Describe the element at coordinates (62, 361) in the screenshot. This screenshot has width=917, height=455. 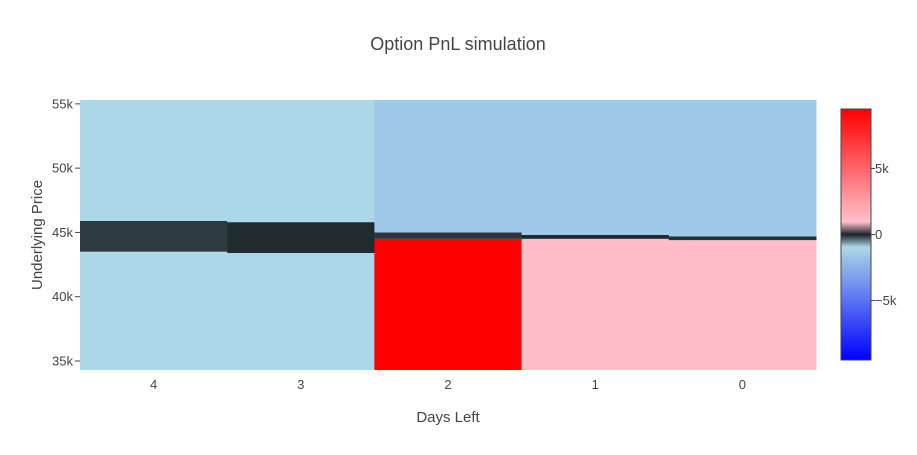
I see `y-tick-label: 35k` at that location.